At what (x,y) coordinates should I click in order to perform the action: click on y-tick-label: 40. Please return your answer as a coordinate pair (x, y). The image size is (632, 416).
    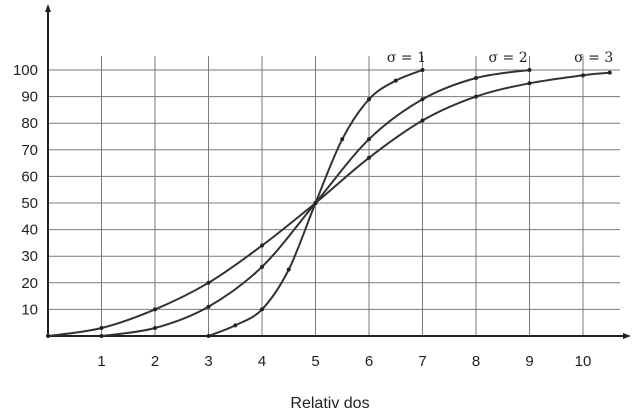
    Looking at the image, I should click on (29, 230).